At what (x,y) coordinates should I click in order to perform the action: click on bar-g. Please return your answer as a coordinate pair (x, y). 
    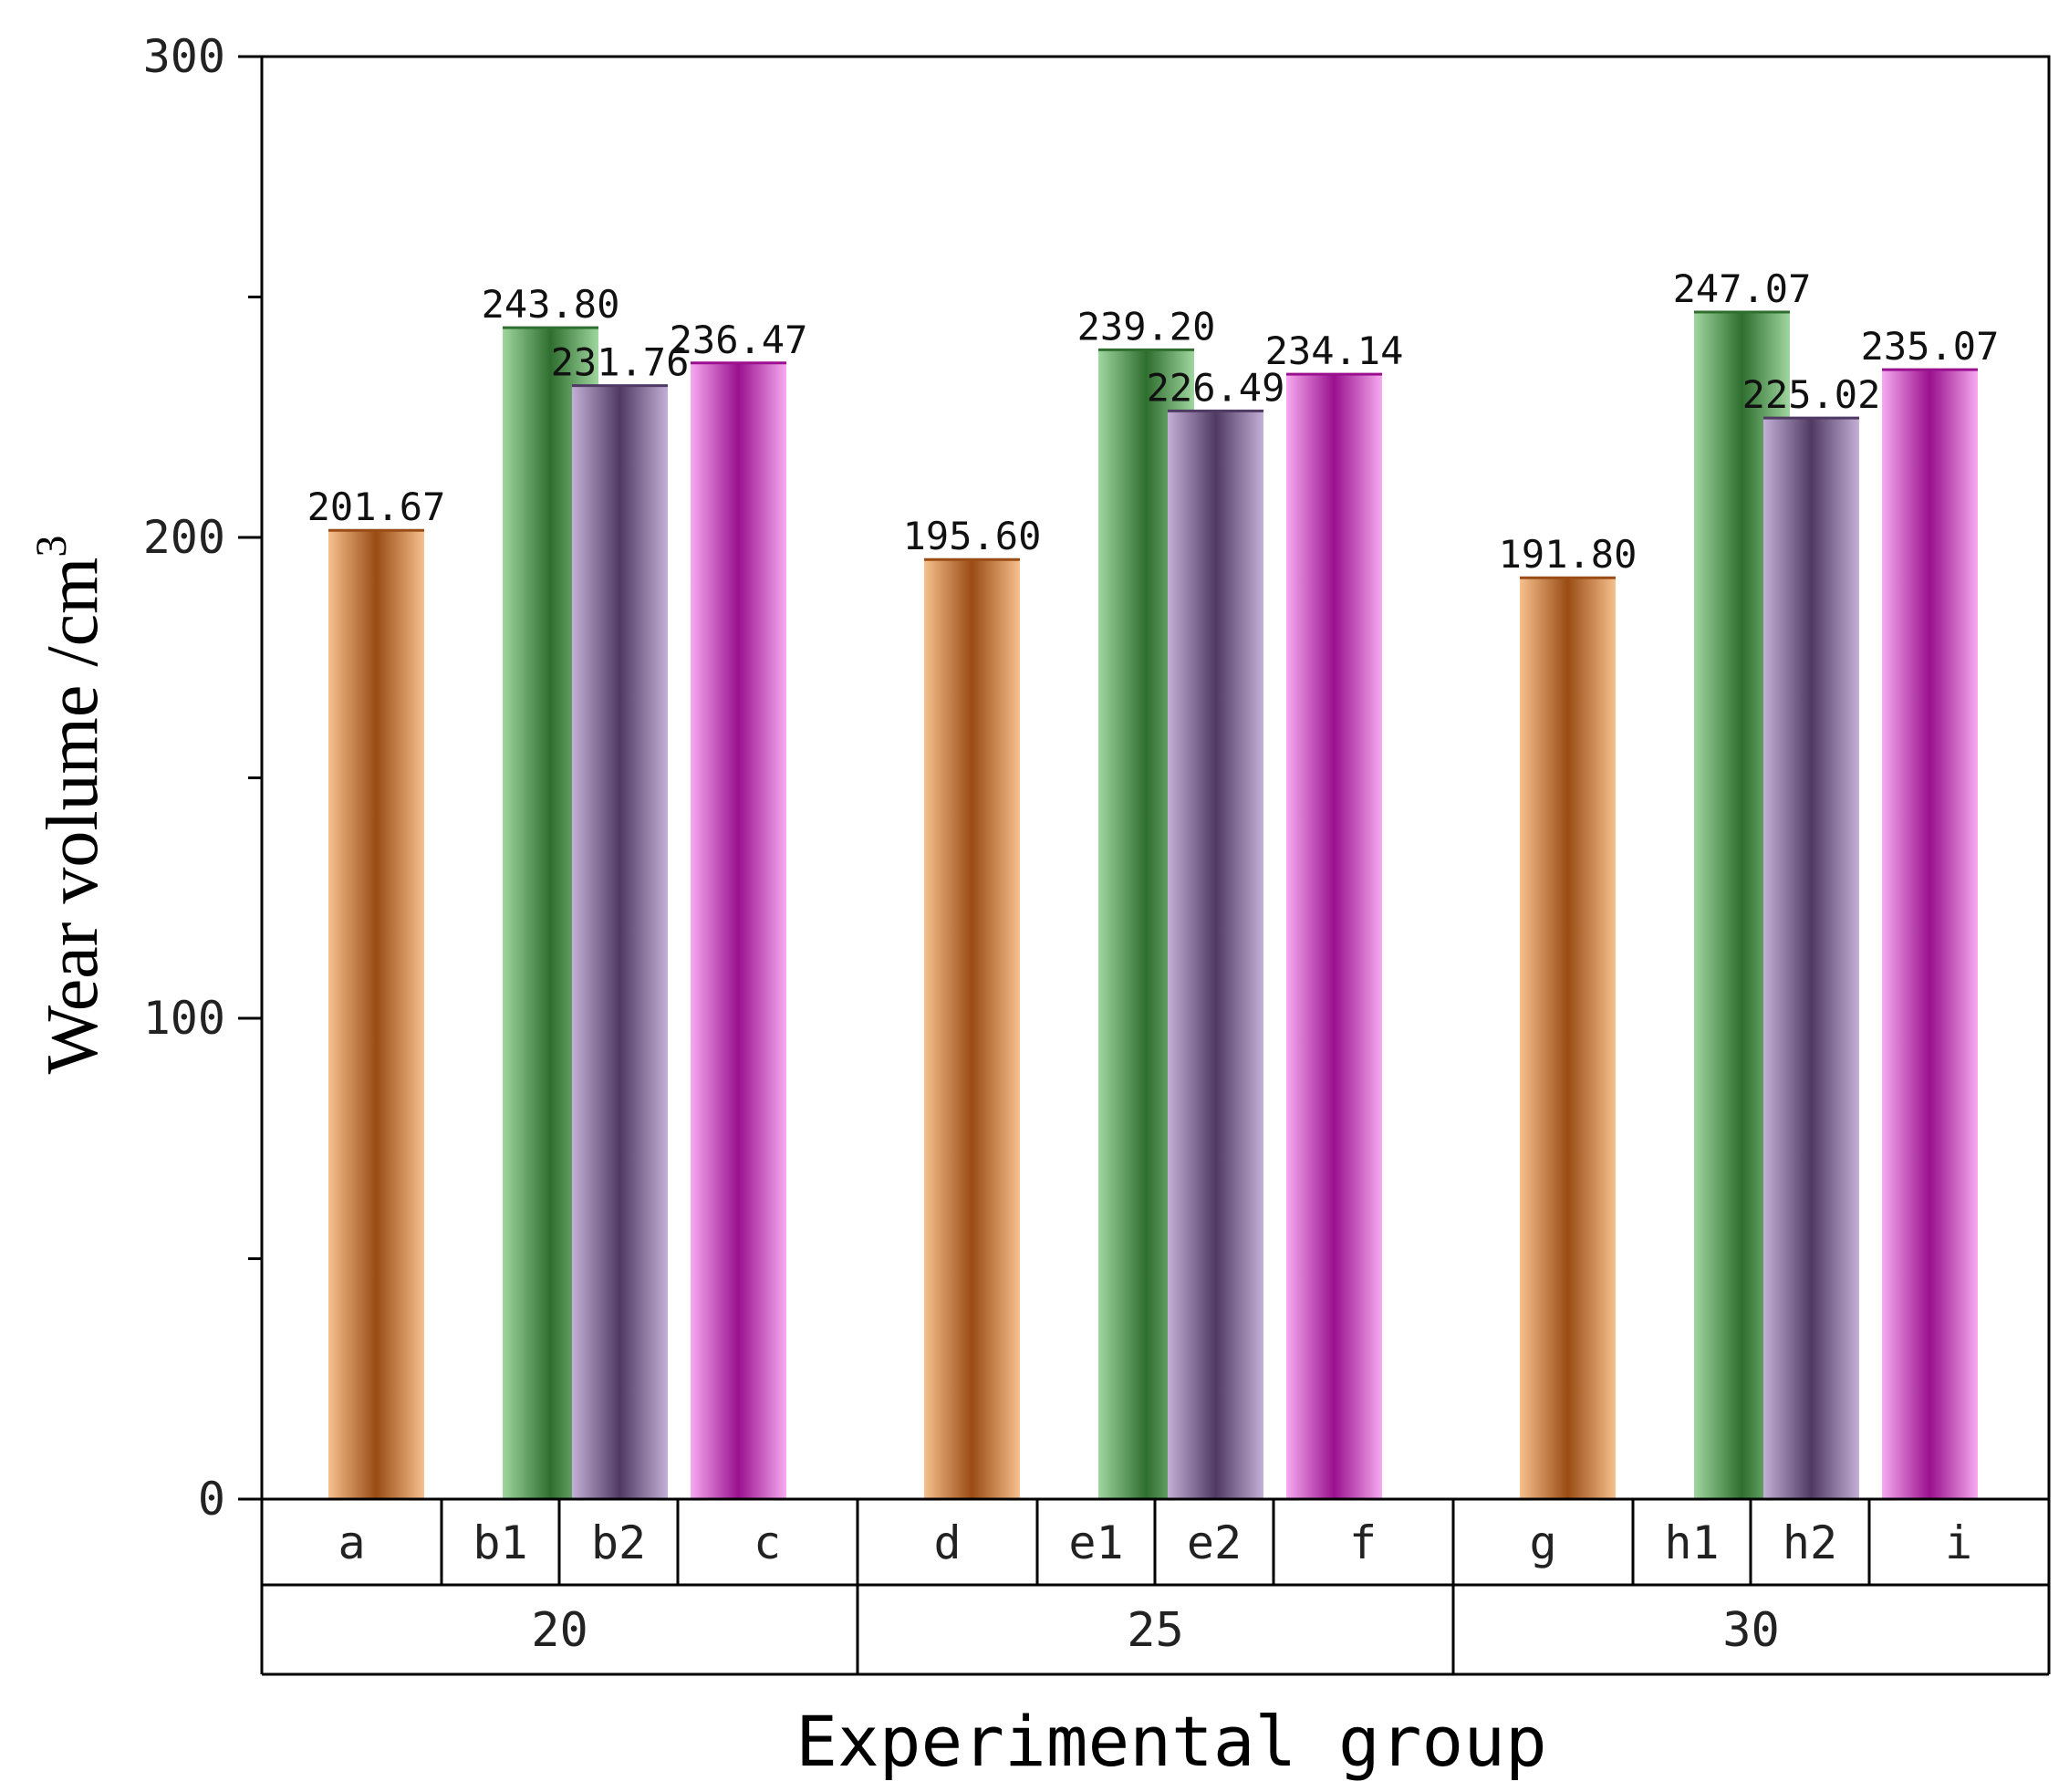
    Looking at the image, I should click on (1568, 1038).